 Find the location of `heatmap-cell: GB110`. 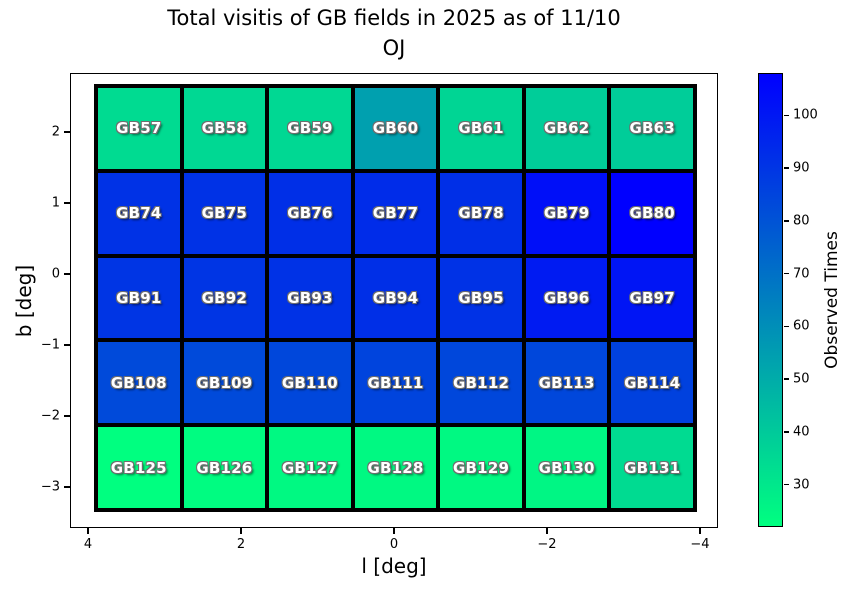

heatmap-cell: GB110 is located at coordinates (310, 383).